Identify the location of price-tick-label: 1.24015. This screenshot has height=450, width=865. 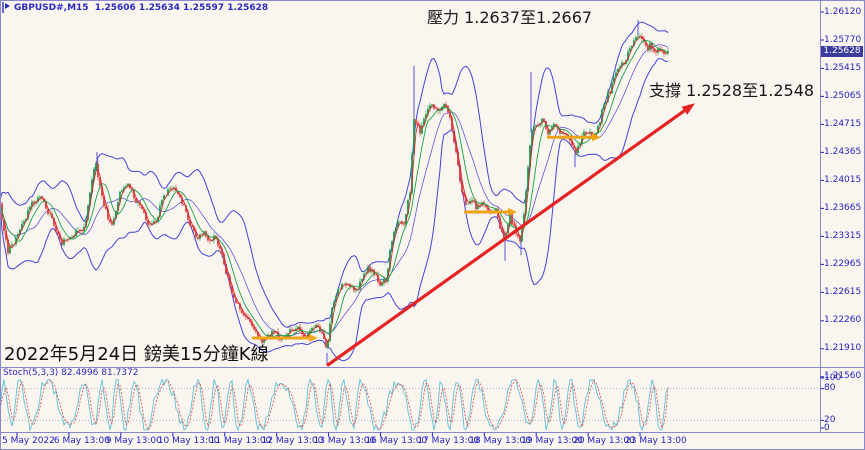
(843, 179).